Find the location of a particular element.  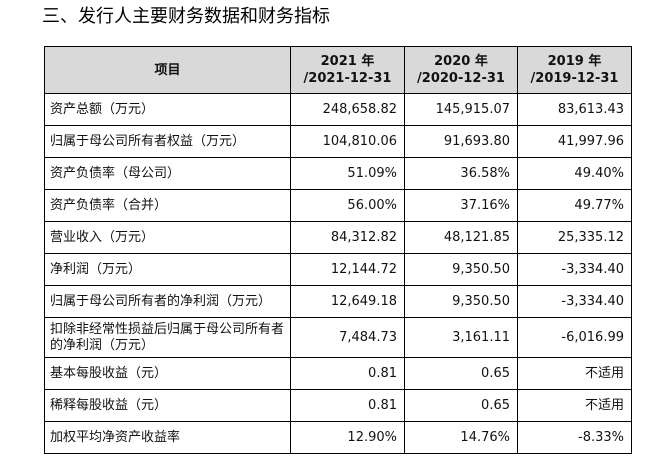

cell-2020: 37.16% is located at coordinates (461, 205).